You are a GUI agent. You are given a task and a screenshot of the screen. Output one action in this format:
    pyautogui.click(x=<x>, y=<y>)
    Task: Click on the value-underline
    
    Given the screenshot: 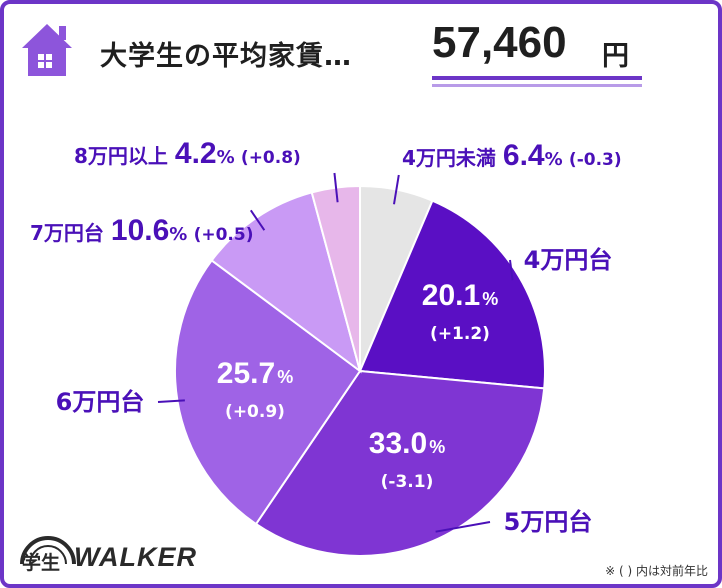 What is the action you would take?
    pyautogui.click(x=537, y=78)
    